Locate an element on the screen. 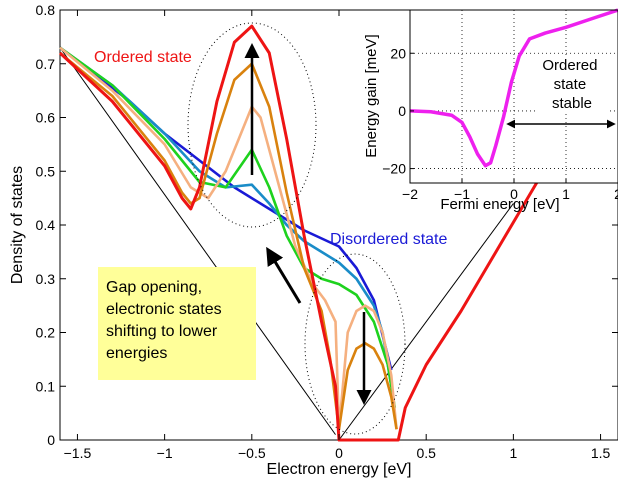 The width and height of the screenshot is (618, 489). arrow-shift-lower is located at coordinates (284, 275).